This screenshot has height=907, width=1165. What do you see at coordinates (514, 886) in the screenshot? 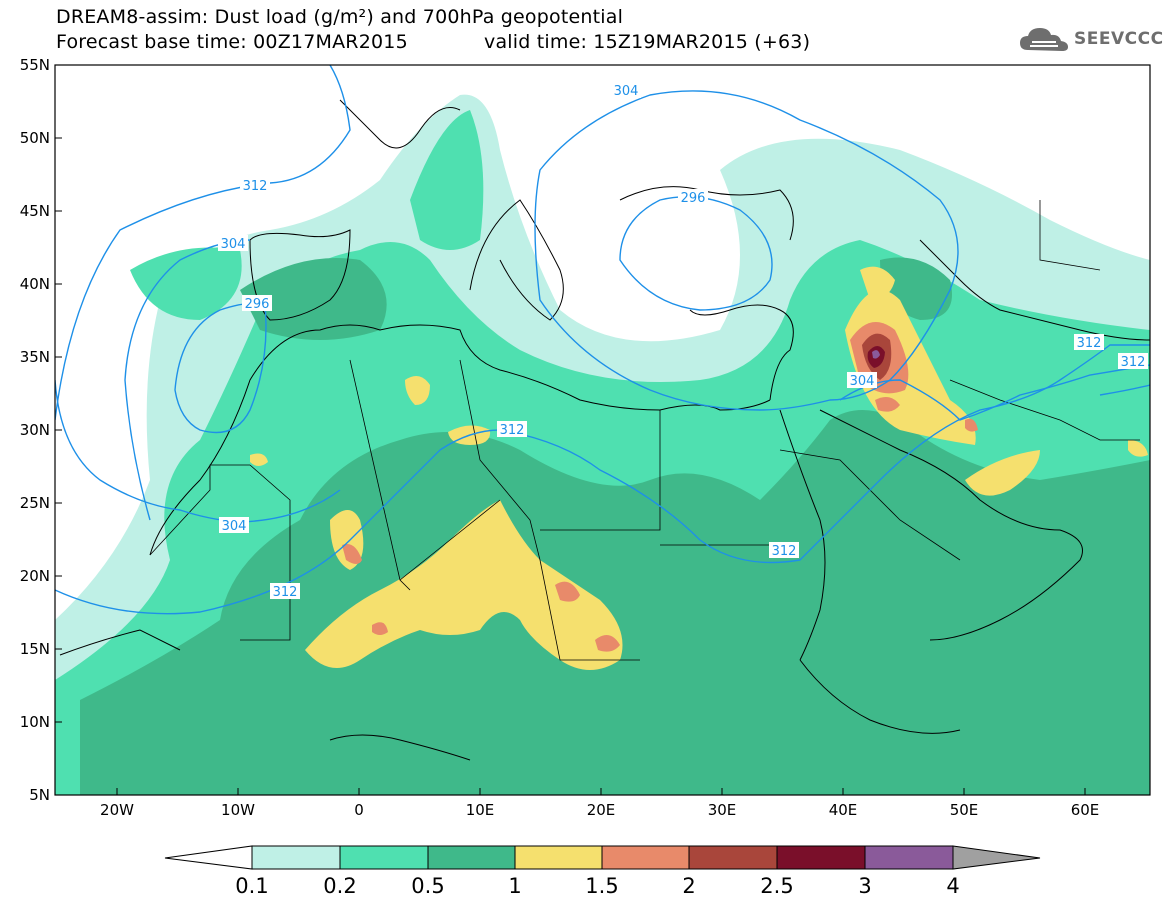
I see `colorbar-tick: 1` at bounding box center [514, 886].